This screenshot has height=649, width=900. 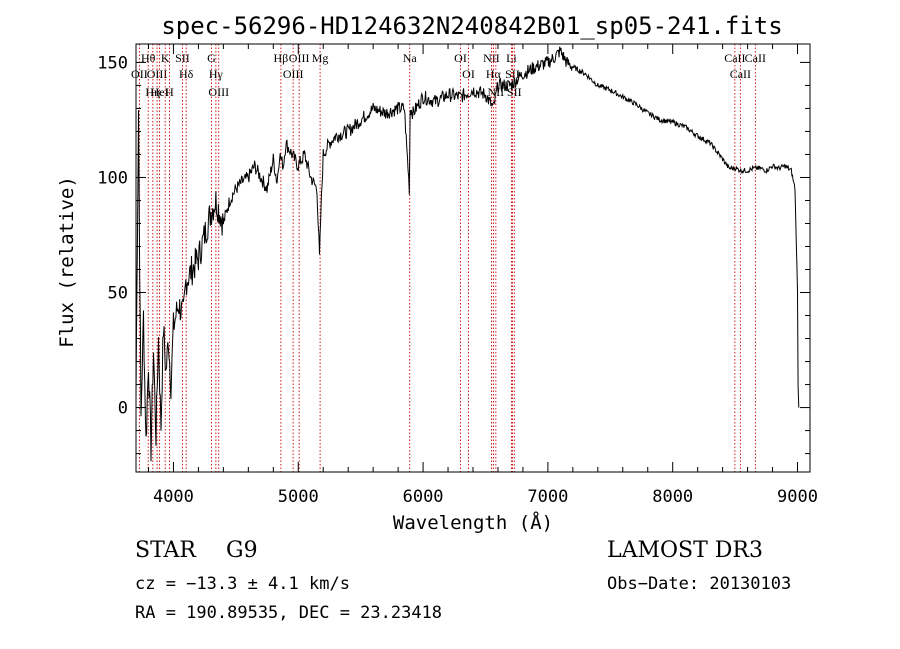 What do you see at coordinates (320, 58) in the screenshot?
I see `line-marker-label: Mg` at bounding box center [320, 58].